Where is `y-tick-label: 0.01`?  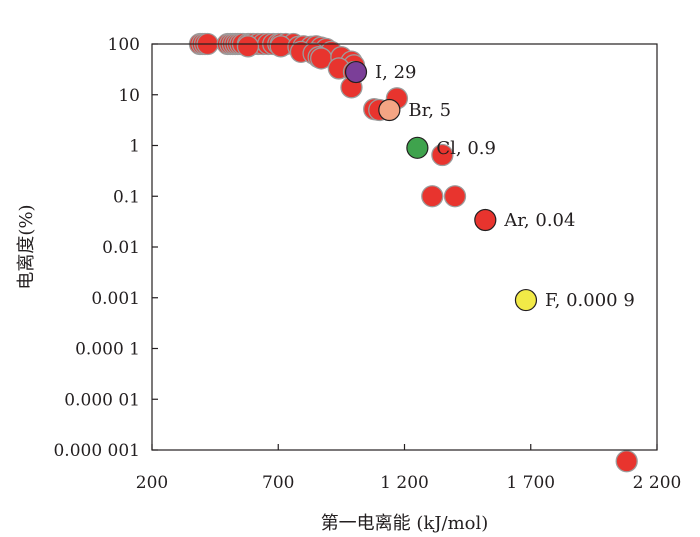 y-tick-label: 0.01 is located at coordinates (121, 248).